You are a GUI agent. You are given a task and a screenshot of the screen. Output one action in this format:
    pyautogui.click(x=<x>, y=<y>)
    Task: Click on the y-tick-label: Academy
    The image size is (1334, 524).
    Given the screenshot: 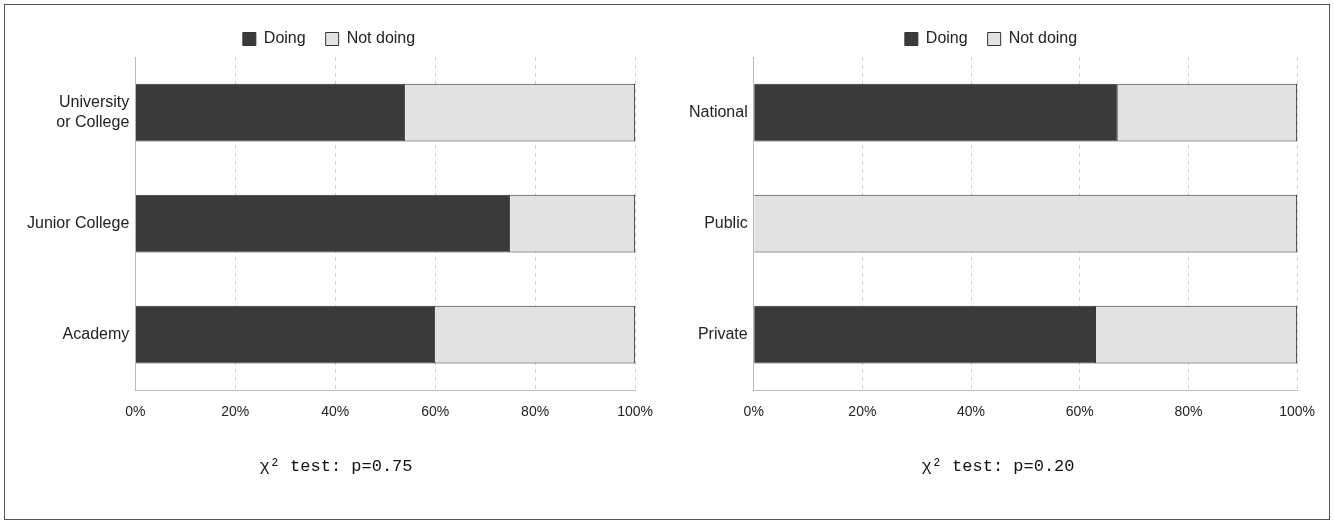 What is the action you would take?
    pyautogui.click(x=96, y=334)
    